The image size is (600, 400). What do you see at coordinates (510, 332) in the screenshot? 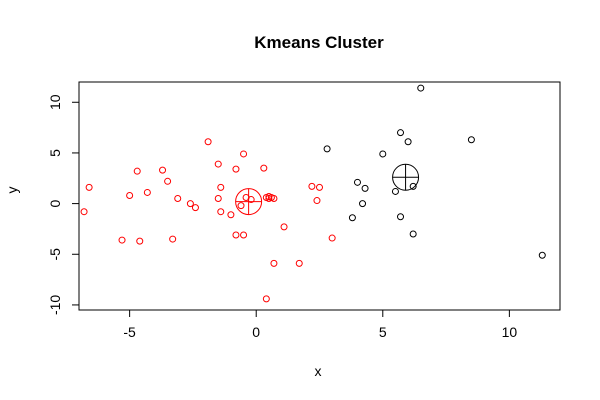
I see `x-tick-label: 10` at bounding box center [510, 332].